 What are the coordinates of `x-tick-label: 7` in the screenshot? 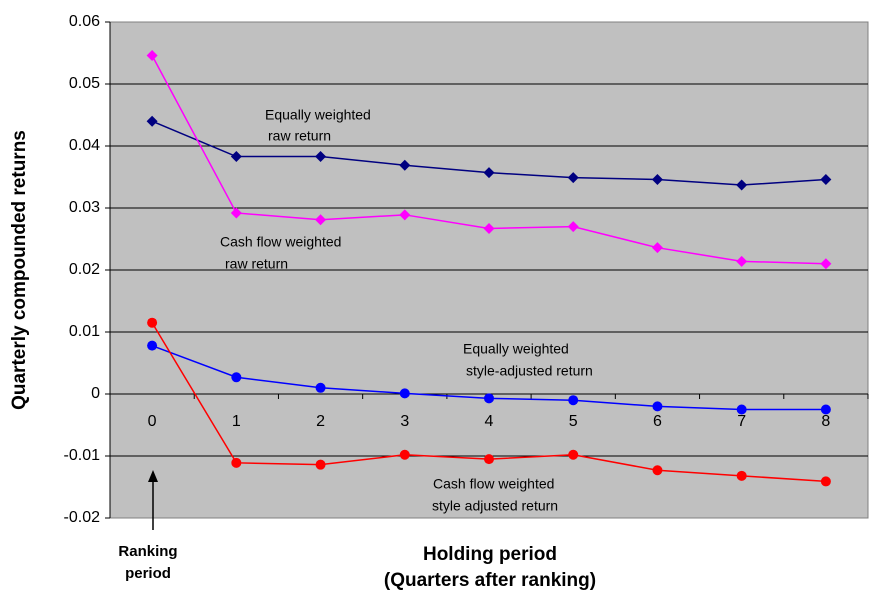 It's located at (741, 421).